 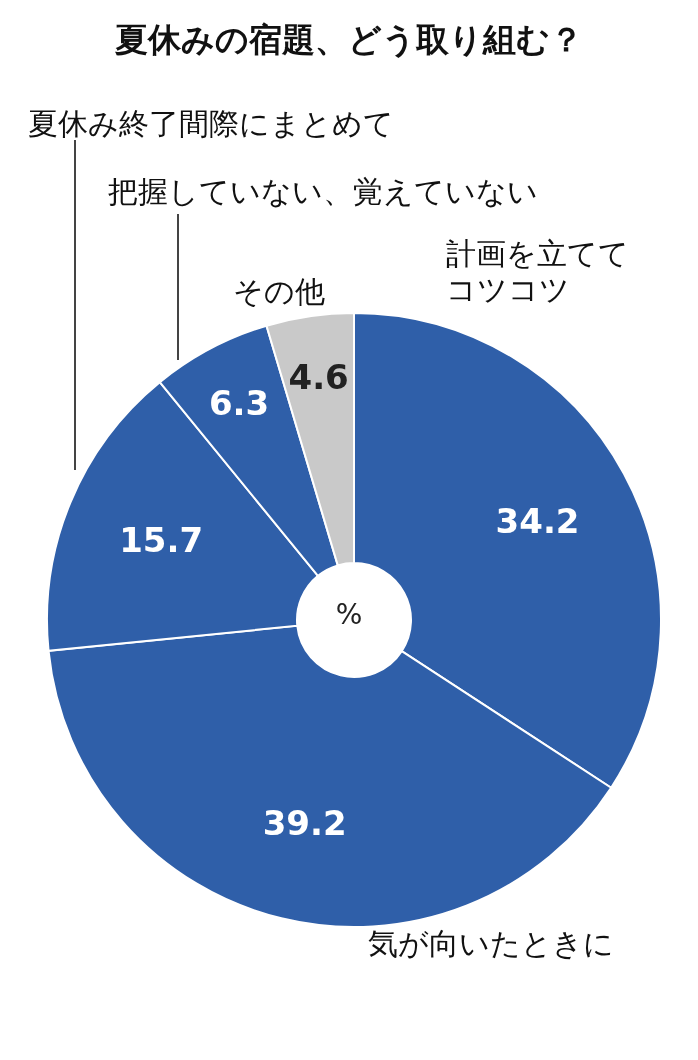 What do you see at coordinates (279, 292) in the screenshot?
I see `slice-label: その他` at bounding box center [279, 292].